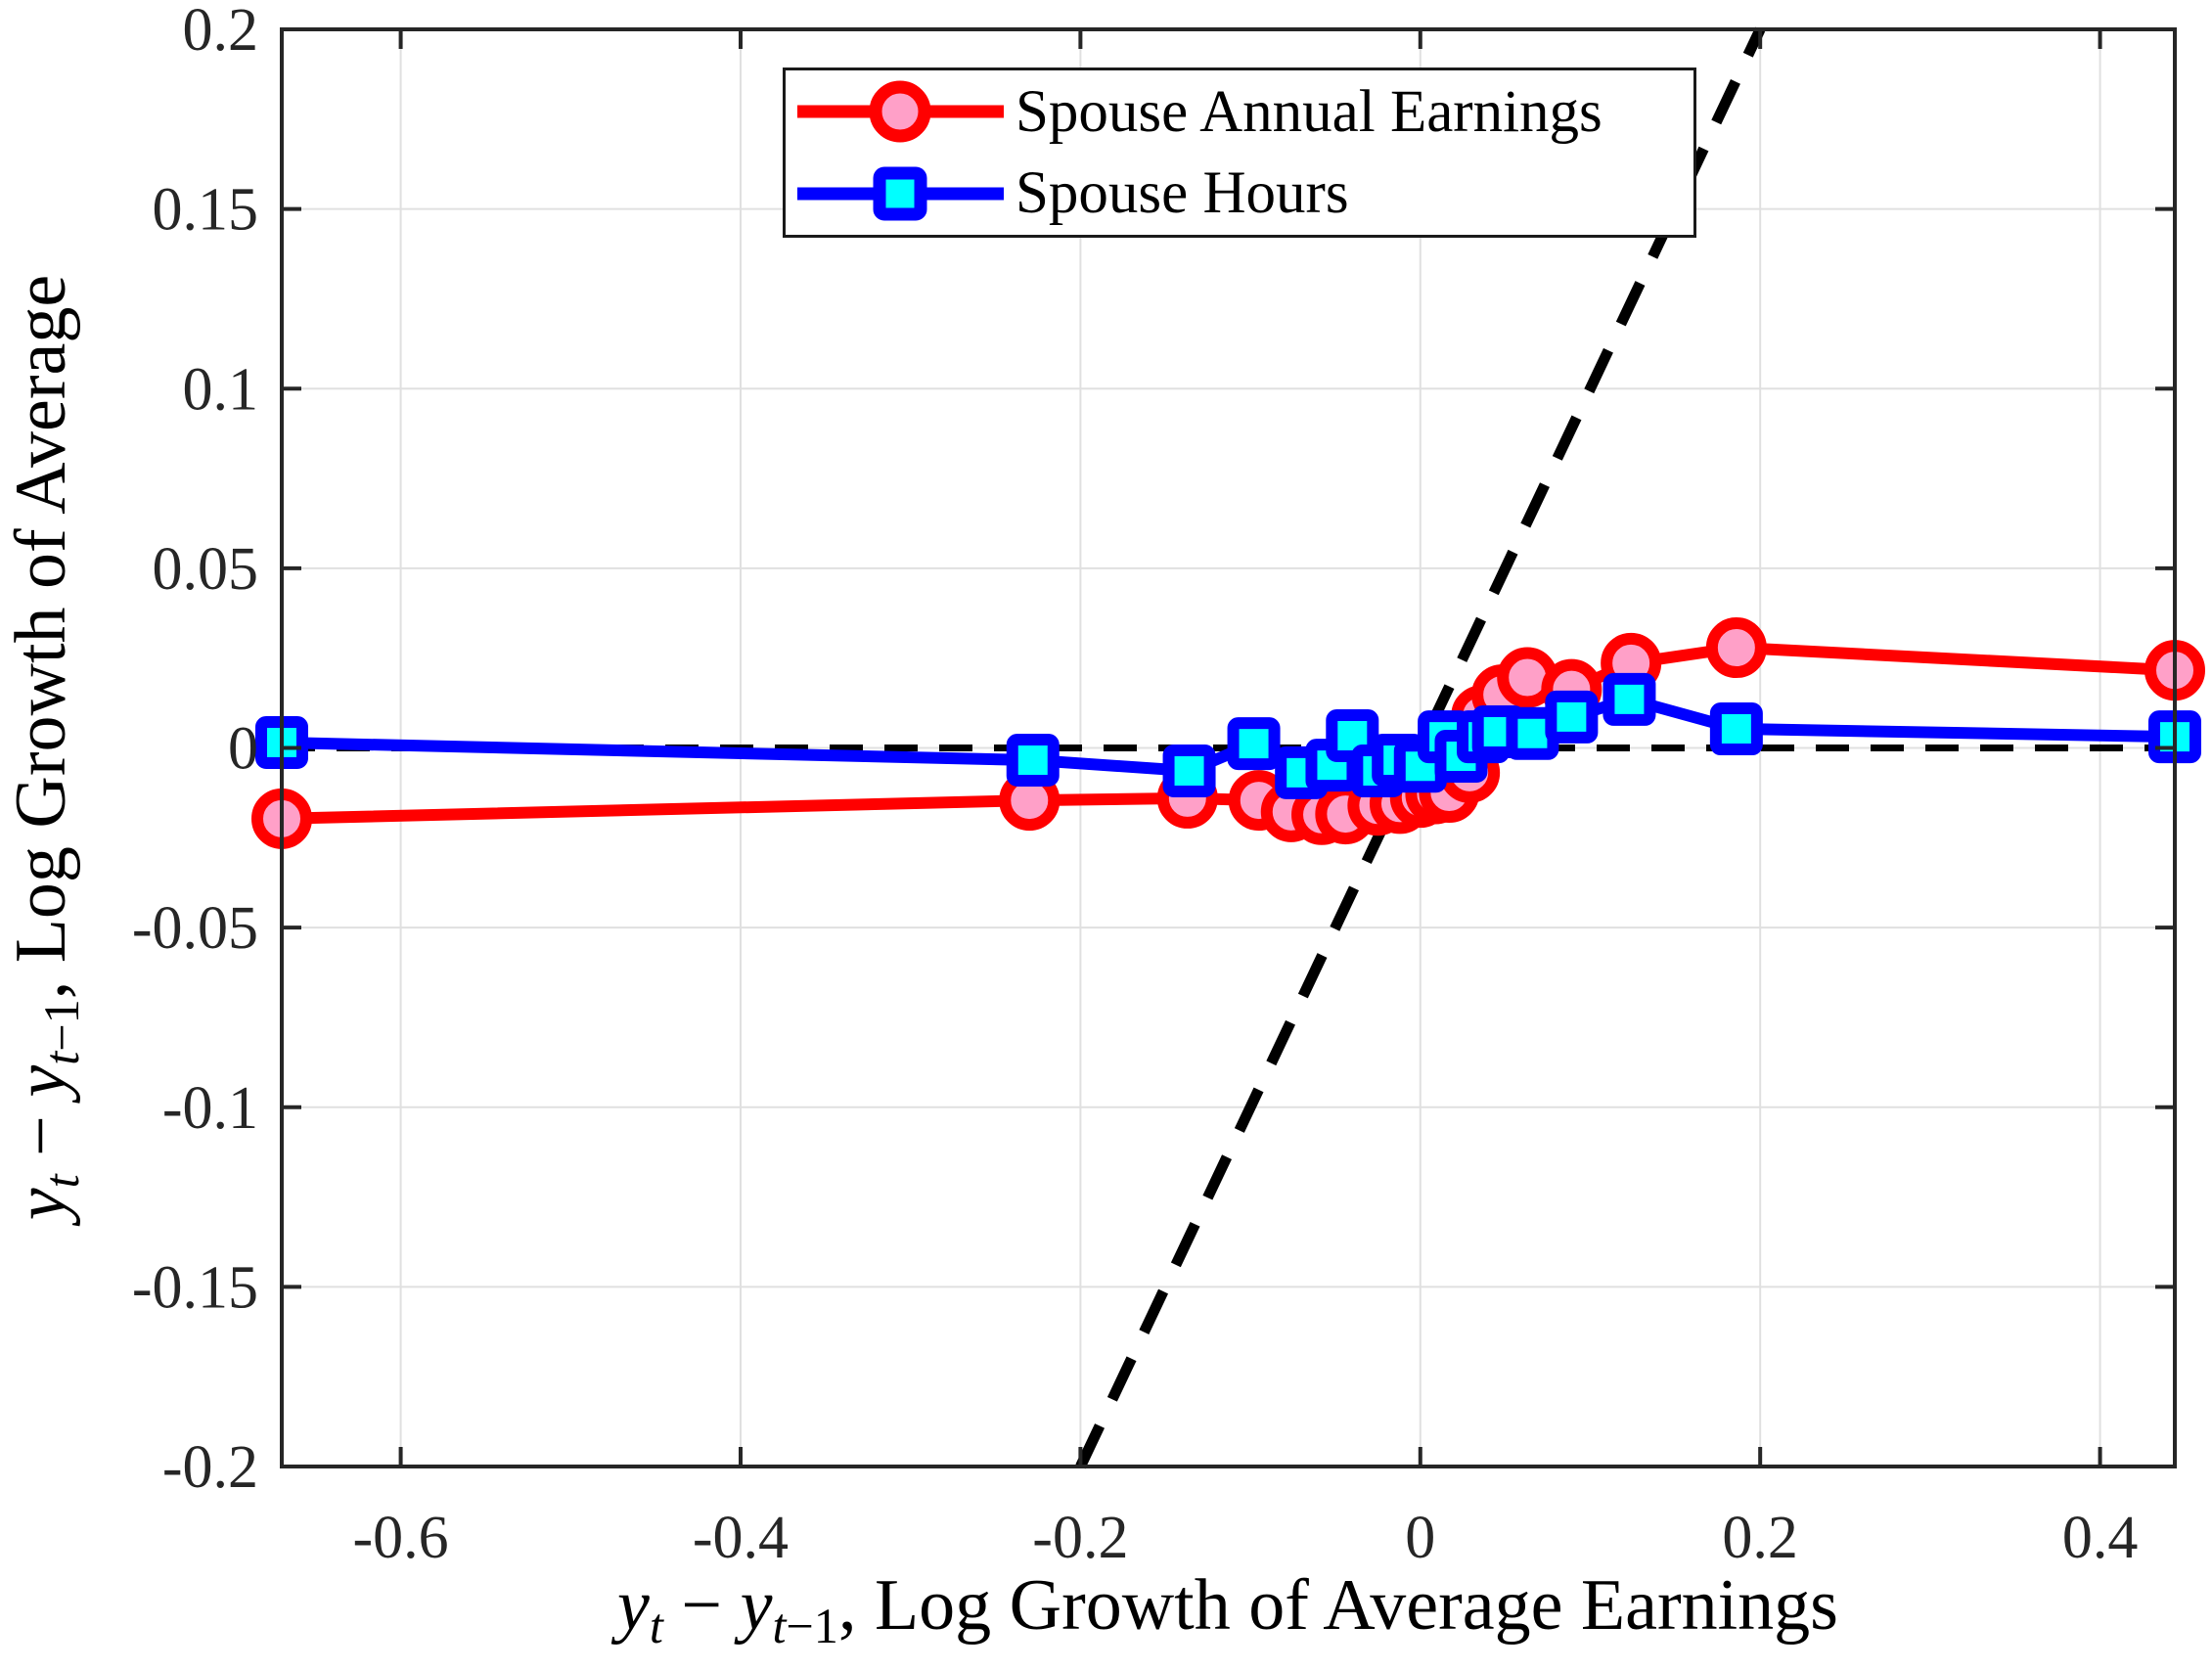 Image resolution: width=2212 pixels, height=1670 pixels. Describe the element at coordinates (1736, 648) in the screenshot. I see `data-point-marker-circle` at that location.